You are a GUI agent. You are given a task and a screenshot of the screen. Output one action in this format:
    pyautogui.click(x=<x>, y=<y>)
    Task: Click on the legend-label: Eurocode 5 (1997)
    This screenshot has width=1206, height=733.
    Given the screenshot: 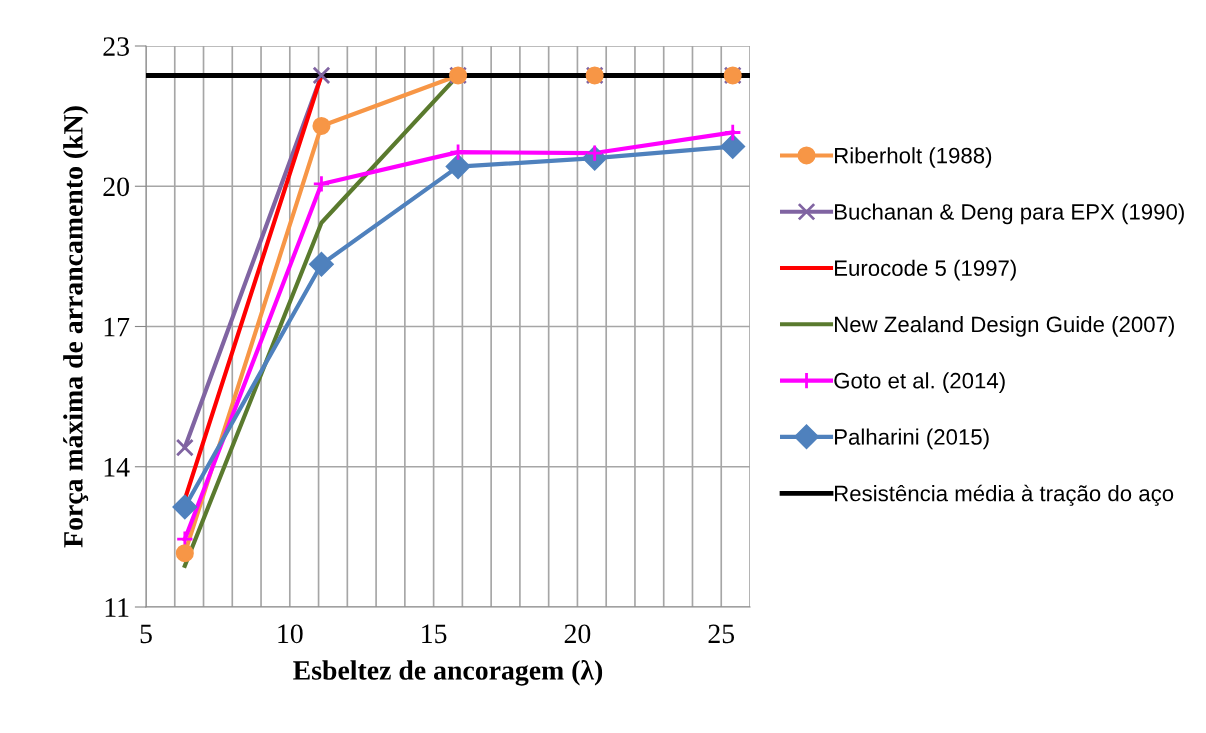 What is the action you would take?
    pyautogui.click(x=925, y=270)
    